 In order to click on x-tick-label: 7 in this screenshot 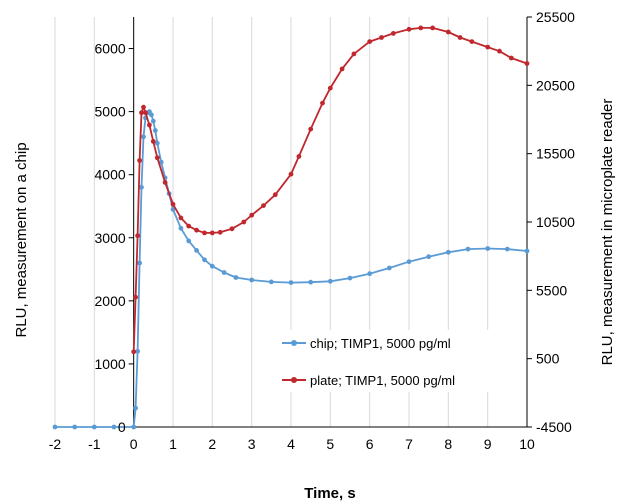, I will do `click(409, 444)`.